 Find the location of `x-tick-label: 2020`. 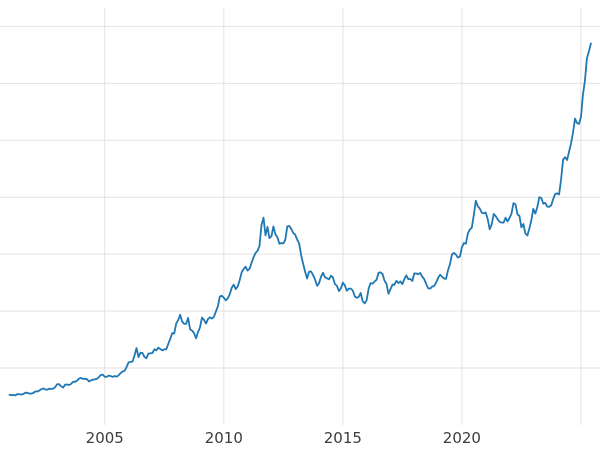

x-tick-label: 2020 is located at coordinates (462, 438).